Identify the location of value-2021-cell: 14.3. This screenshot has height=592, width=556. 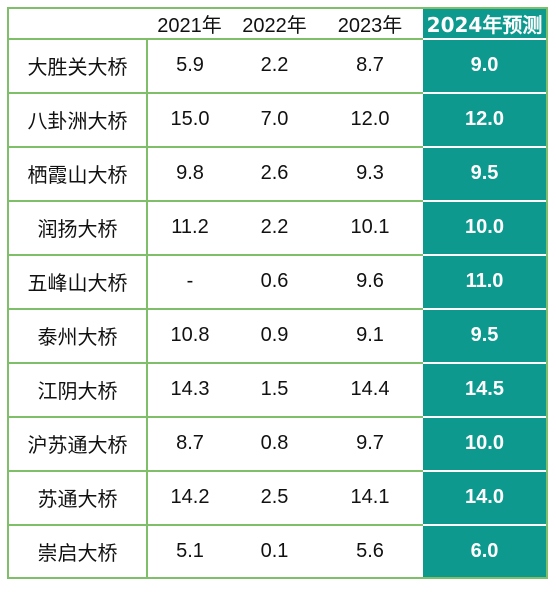
(189, 389).